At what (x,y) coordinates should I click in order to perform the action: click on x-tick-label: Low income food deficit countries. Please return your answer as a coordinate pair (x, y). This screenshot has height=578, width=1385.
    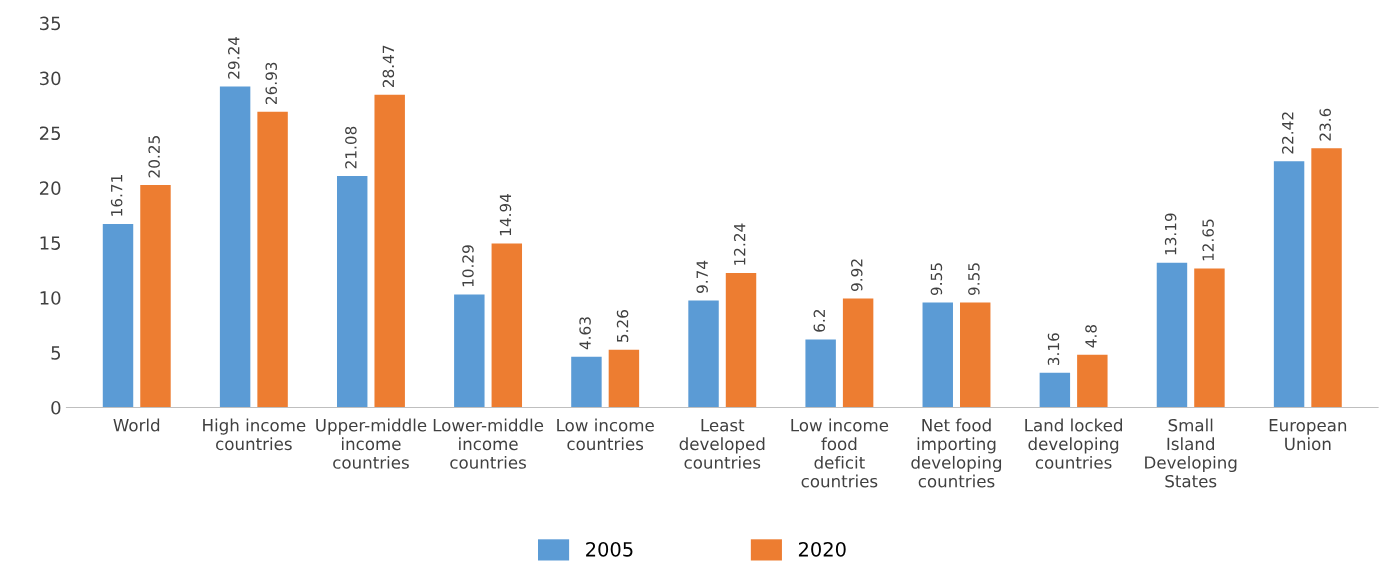
    Looking at the image, I should click on (840, 453).